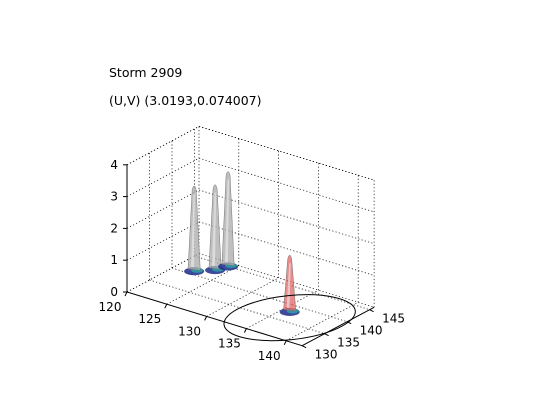  What do you see at coordinates (114, 165) in the screenshot?
I see `z-tick-label: 4` at bounding box center [114, 165].